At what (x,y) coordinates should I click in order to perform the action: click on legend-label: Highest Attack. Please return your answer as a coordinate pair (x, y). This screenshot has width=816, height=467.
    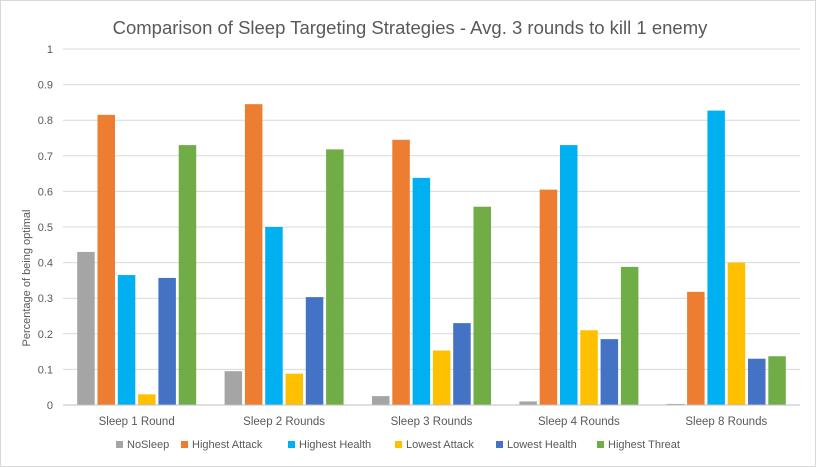
    Looking at the image, I should click on (227, 445).